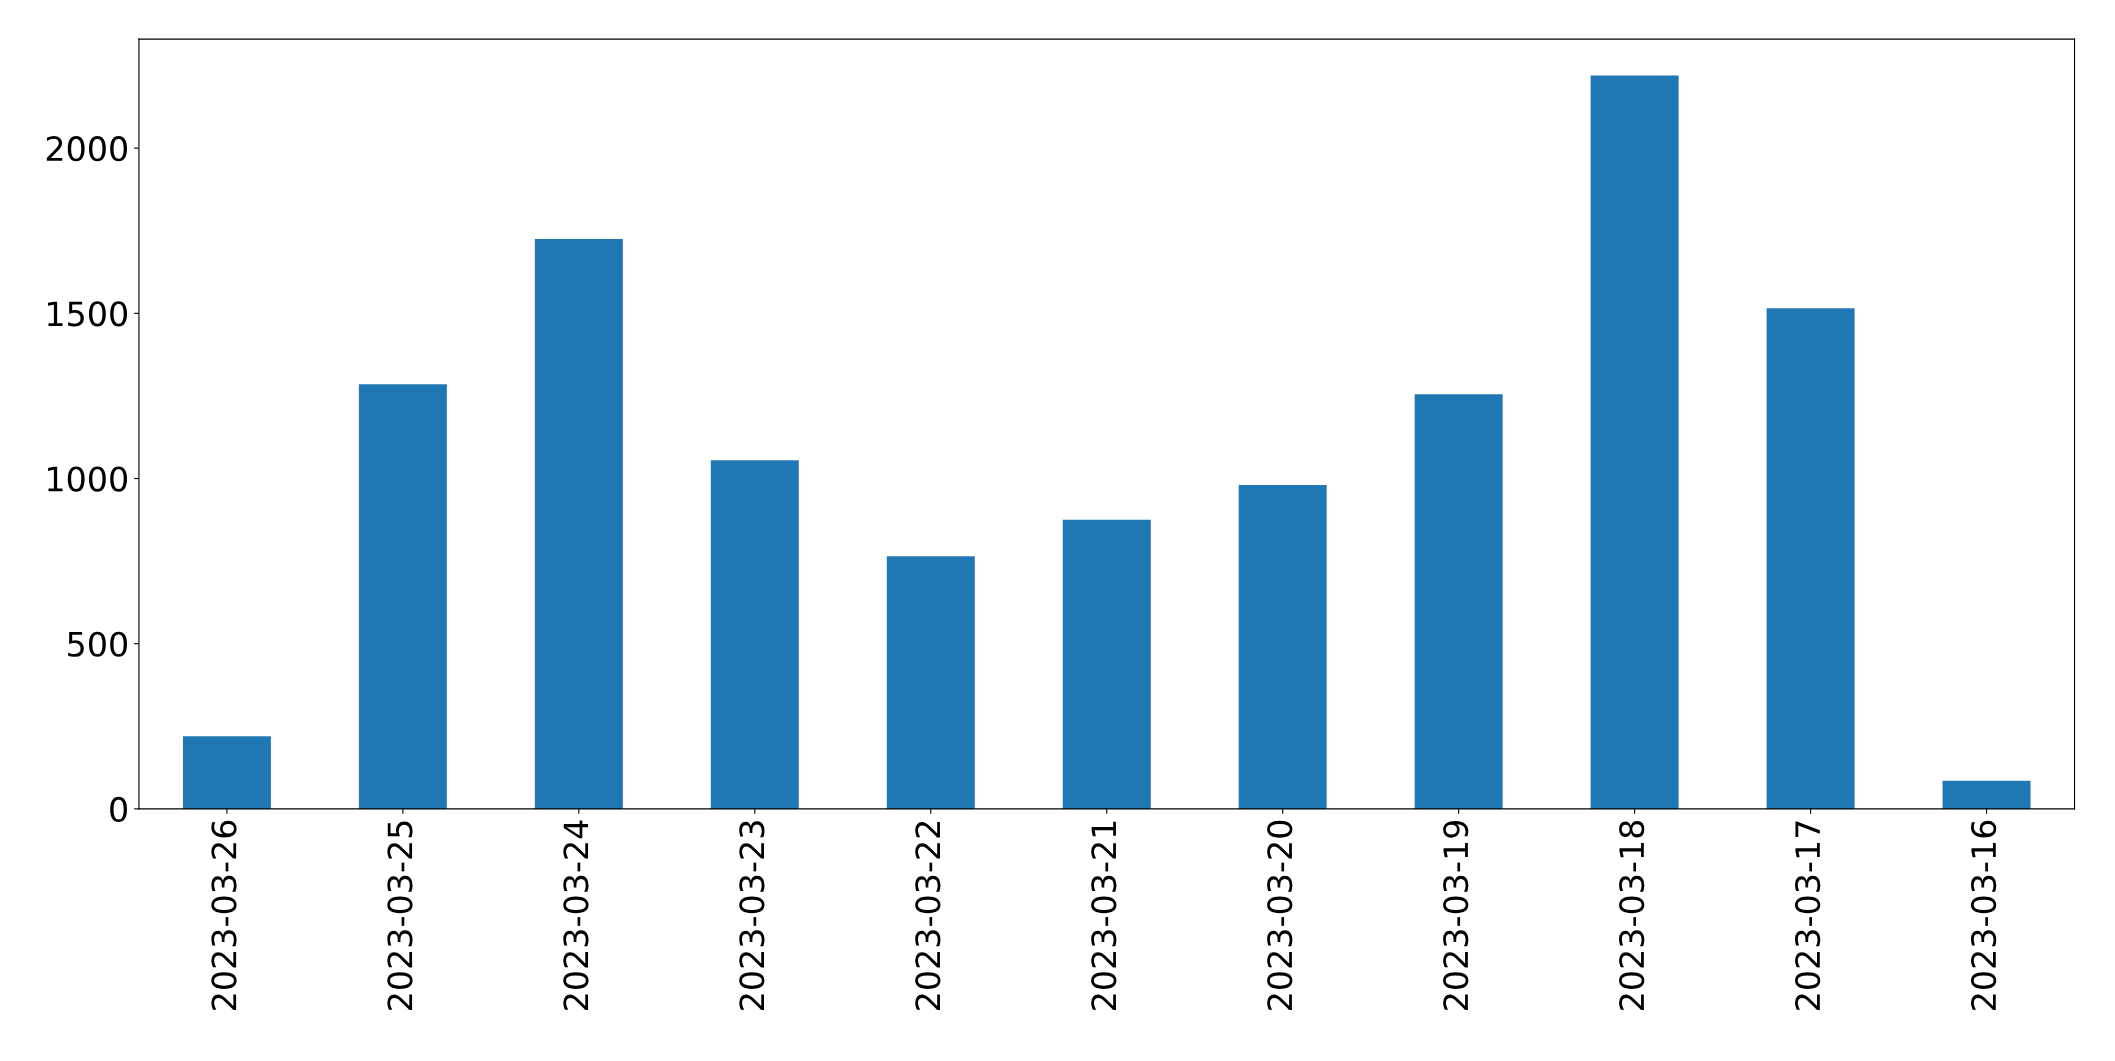 This screenshot has width=2115, height=1061. What do you see at coordinates (1808, 915) in the screenshot?
I see `x-tick-label: 2023-03-17` at bounding box center [1808, 915].